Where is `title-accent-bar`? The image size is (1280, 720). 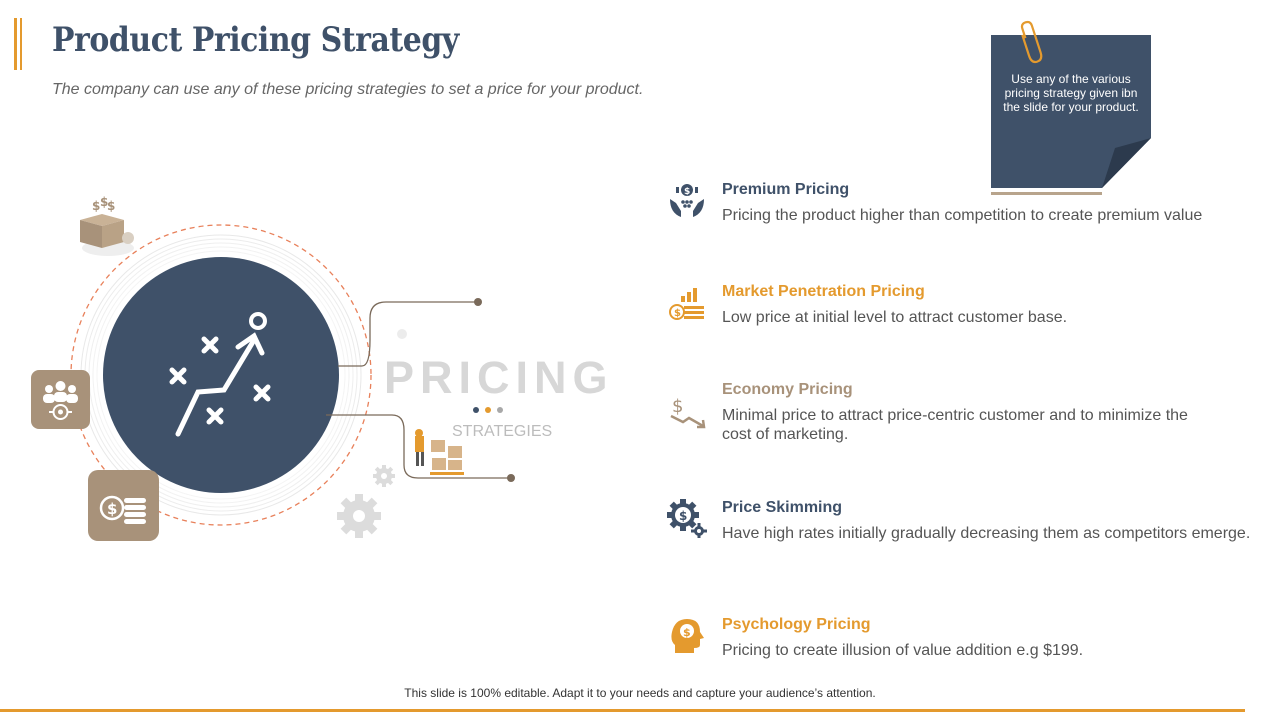
title-accent-bar is located at coordinates (15, 44).